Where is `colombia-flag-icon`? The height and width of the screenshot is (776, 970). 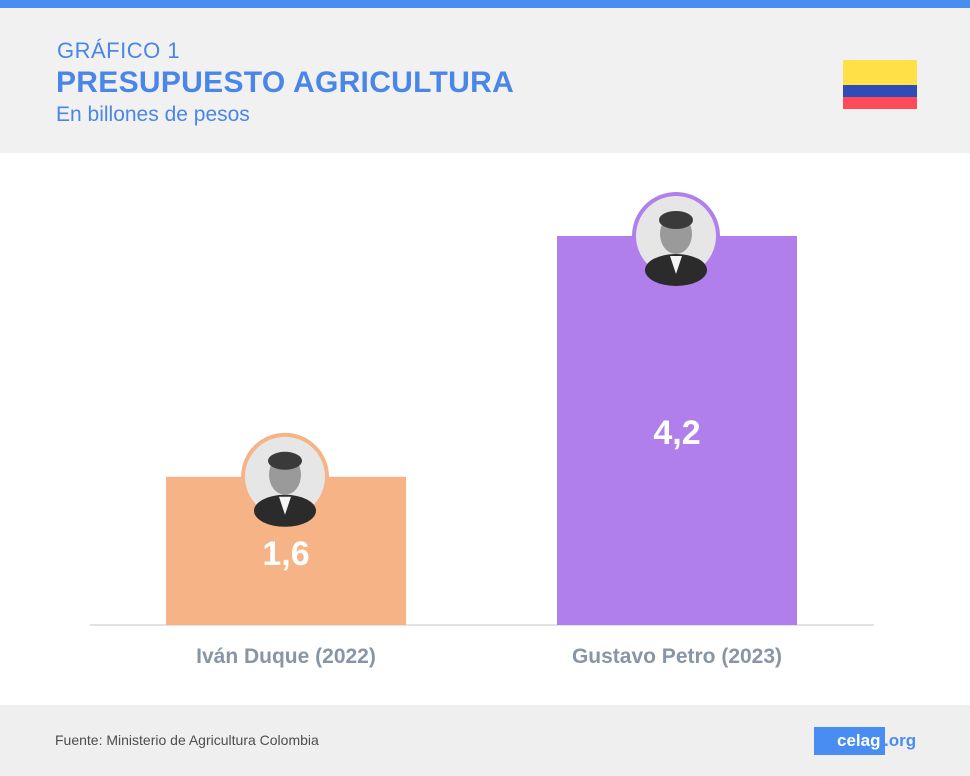
colombia-flag-icon is located at coordinates (880, 84).